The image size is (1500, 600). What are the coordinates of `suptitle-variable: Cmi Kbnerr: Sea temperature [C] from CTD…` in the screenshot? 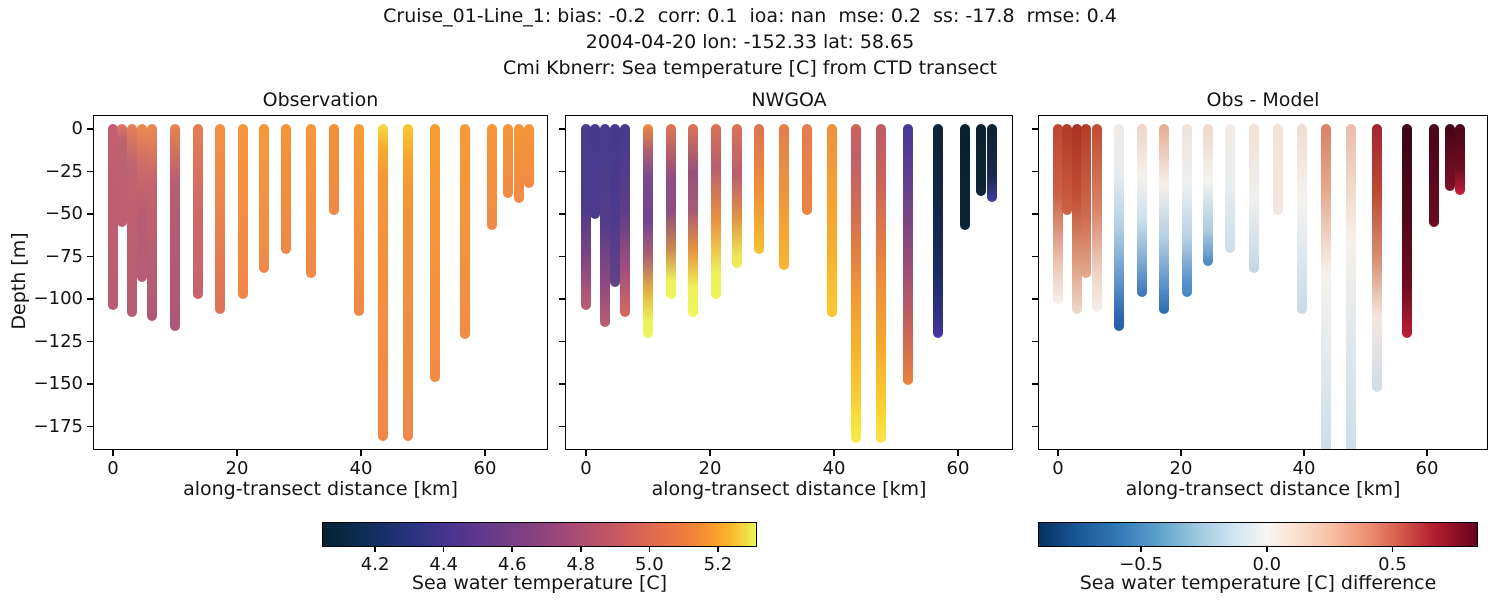 It's located at (750, 68).